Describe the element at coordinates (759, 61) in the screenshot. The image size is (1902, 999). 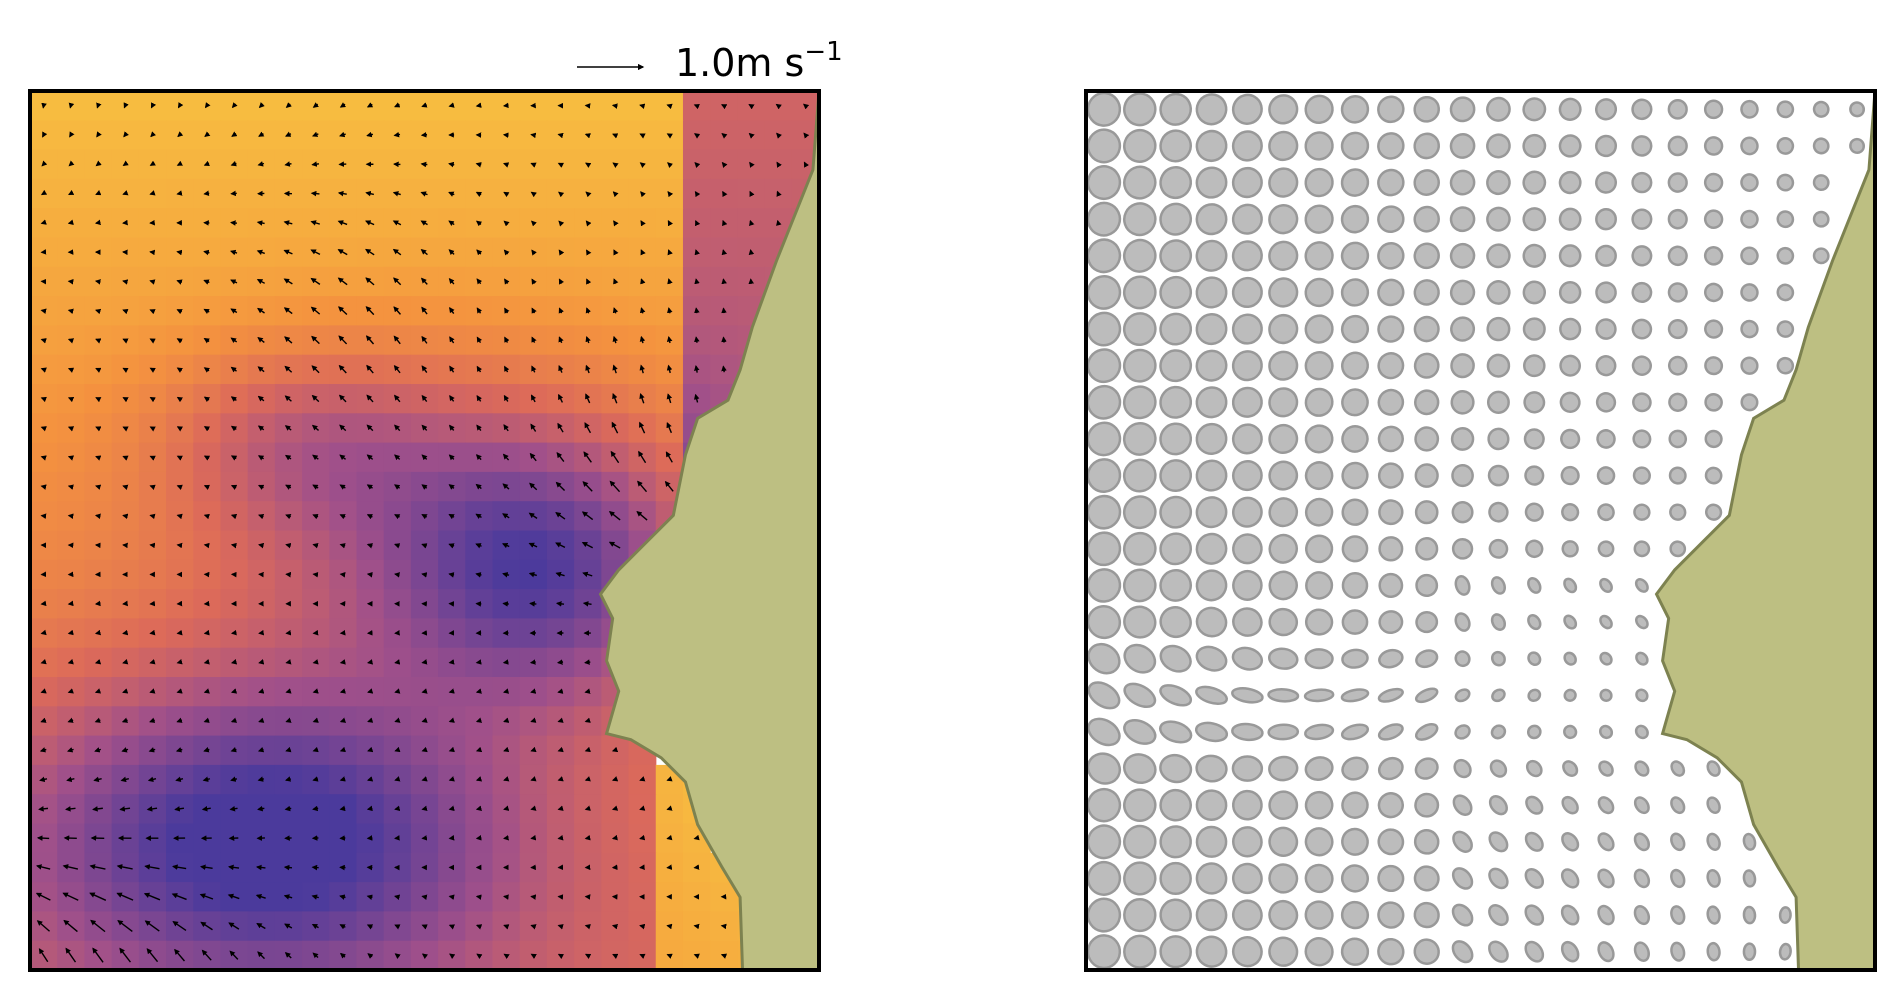
I see `quiver-key-label: 1.0m s−1` at that location.